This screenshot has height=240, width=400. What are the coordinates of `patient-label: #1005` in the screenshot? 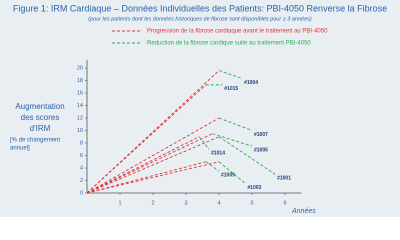 It's located at (261, 150).